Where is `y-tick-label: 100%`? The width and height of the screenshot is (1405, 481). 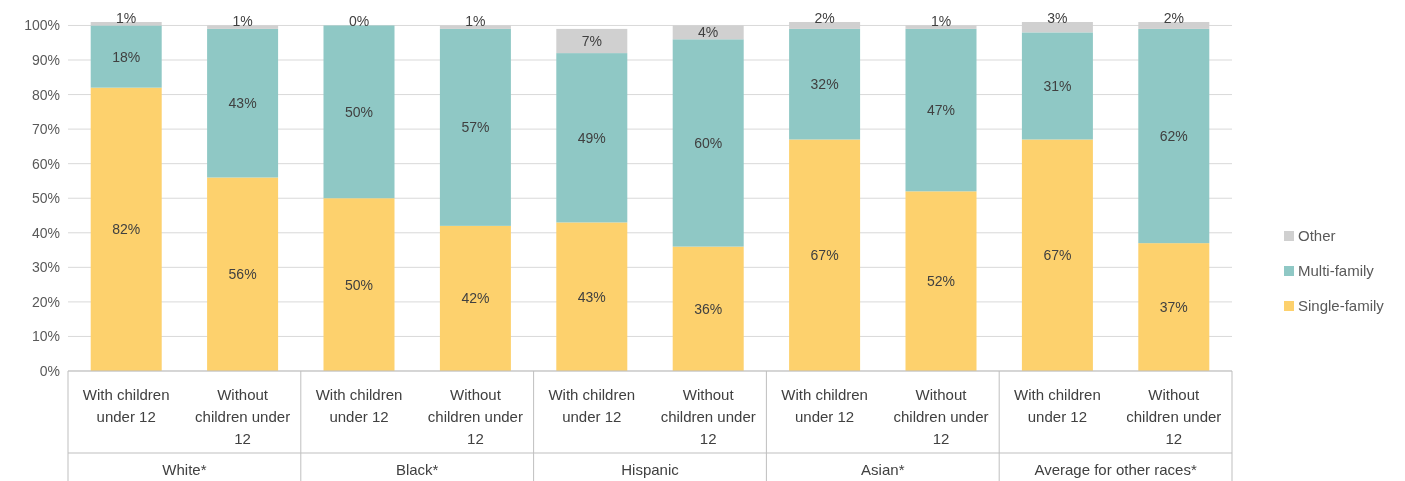
y-tick-label: 100% is located at coordinates (42, 25).